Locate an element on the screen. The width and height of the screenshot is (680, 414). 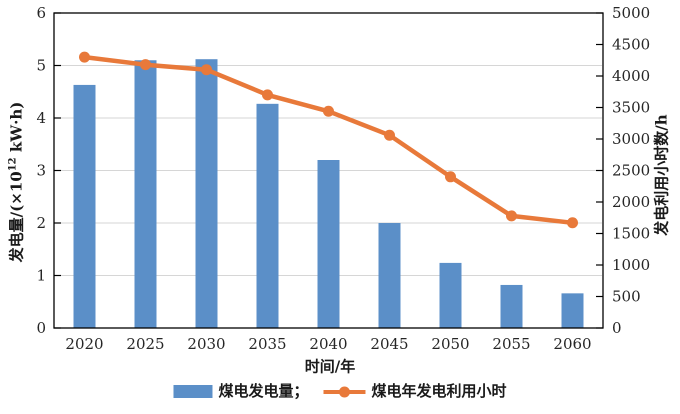
legend-item-line-series: 煤电年发电利用小时 is located at coordinates (415, 391).